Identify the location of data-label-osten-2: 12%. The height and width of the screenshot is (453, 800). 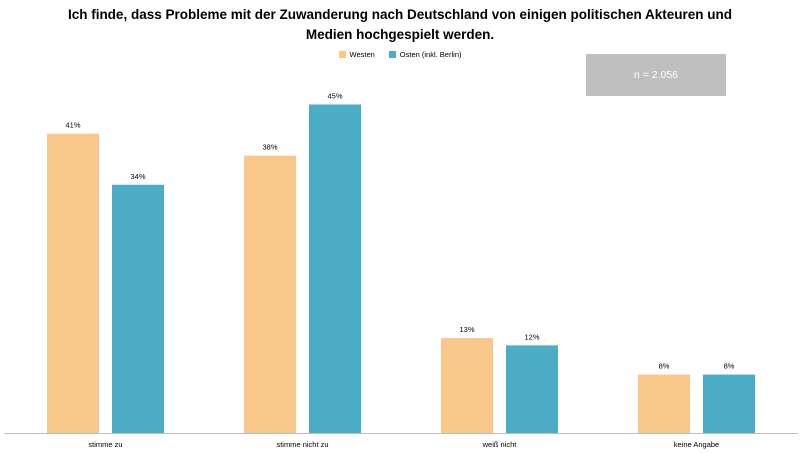
(531, 336).